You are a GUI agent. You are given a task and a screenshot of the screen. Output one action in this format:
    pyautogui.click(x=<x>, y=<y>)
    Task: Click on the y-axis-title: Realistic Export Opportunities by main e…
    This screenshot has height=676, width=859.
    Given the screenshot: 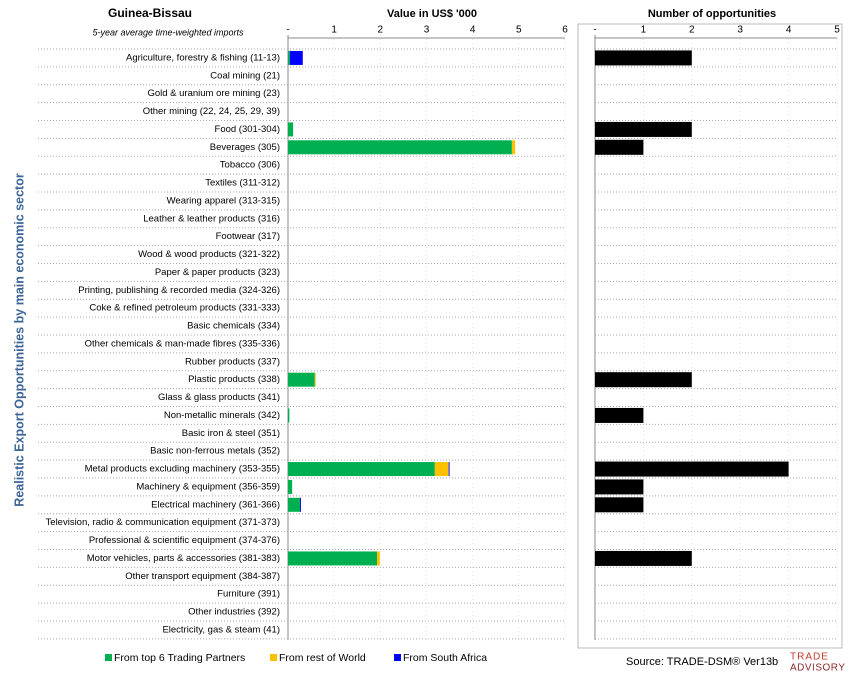 What is the action you would take?
    pyautogui.click(x=19, y=340)
    